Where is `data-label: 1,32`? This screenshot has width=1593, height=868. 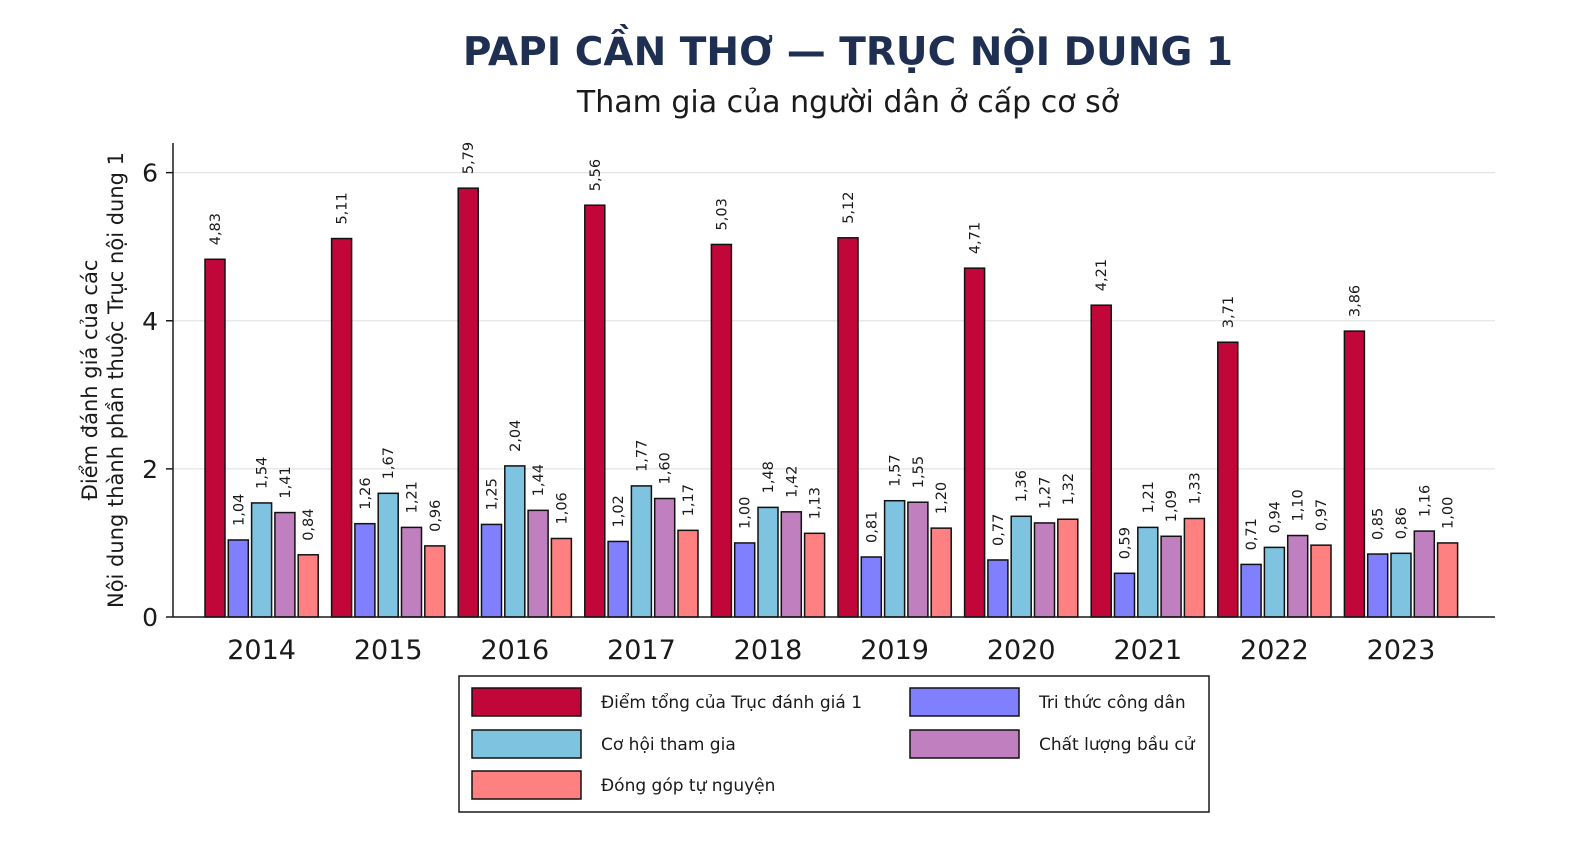 data-label: 1,32 is located at coordinates (1069, 489).